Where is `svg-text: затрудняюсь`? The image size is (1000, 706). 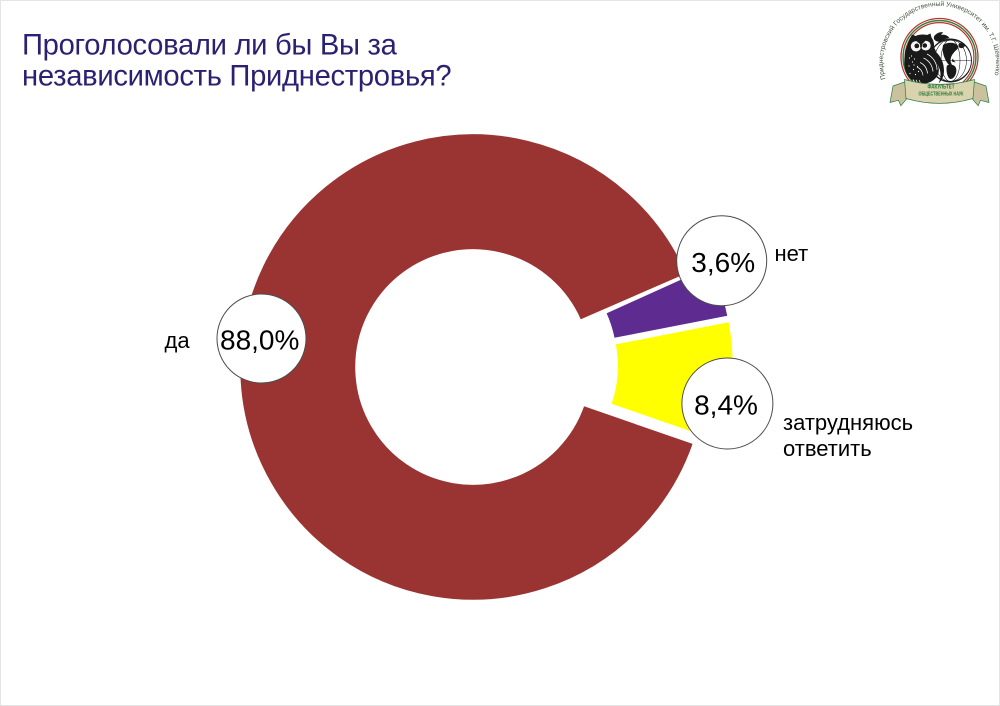
svg-text: затрудняюсь is located at coordinates (848, 422).